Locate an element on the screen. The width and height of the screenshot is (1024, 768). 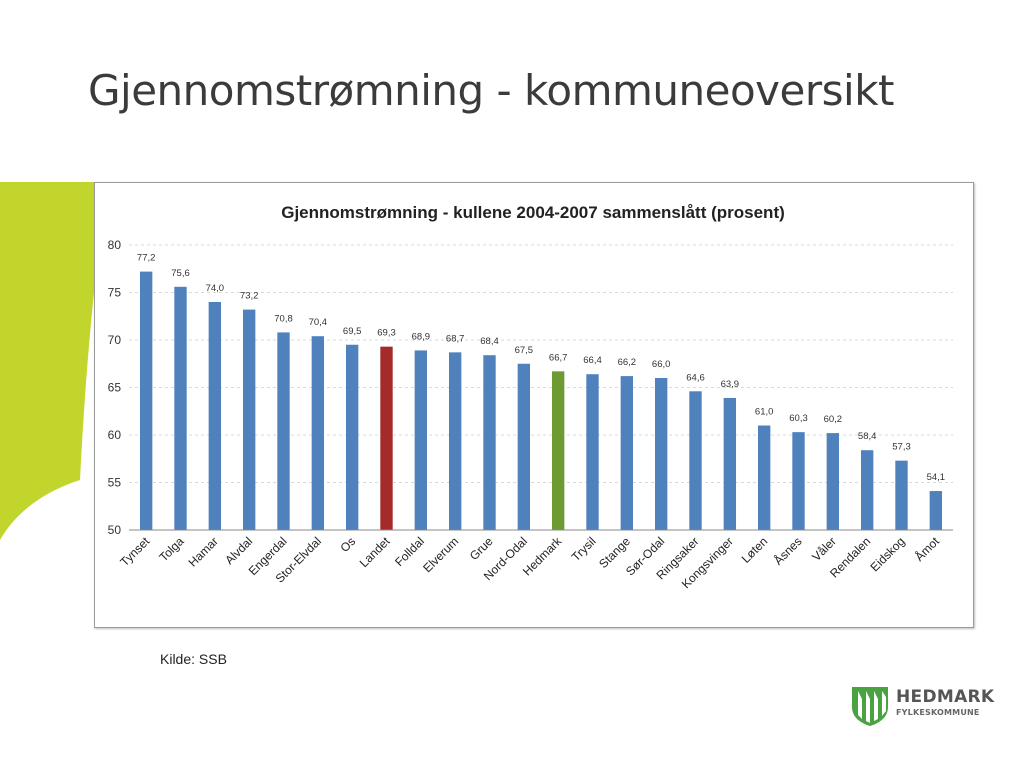
bar-ringsaker is located at coordinates (695, 460).